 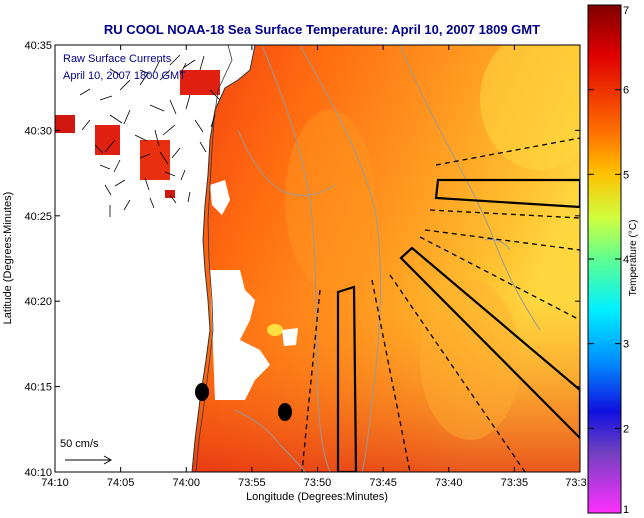 What do you see at coordinates (223, 258) in the screenshot?
I see `coastline` at bounding box center [223, 258].